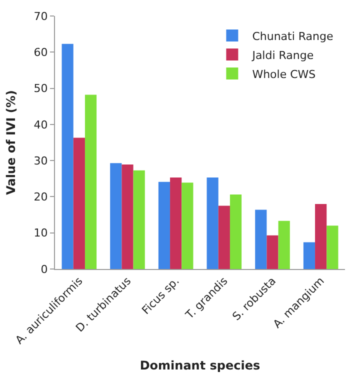 The image size is (355, 380). Describe the element at coordinates (41, 52) in the screenshot. I see `y-tick-label: 60` at that location.